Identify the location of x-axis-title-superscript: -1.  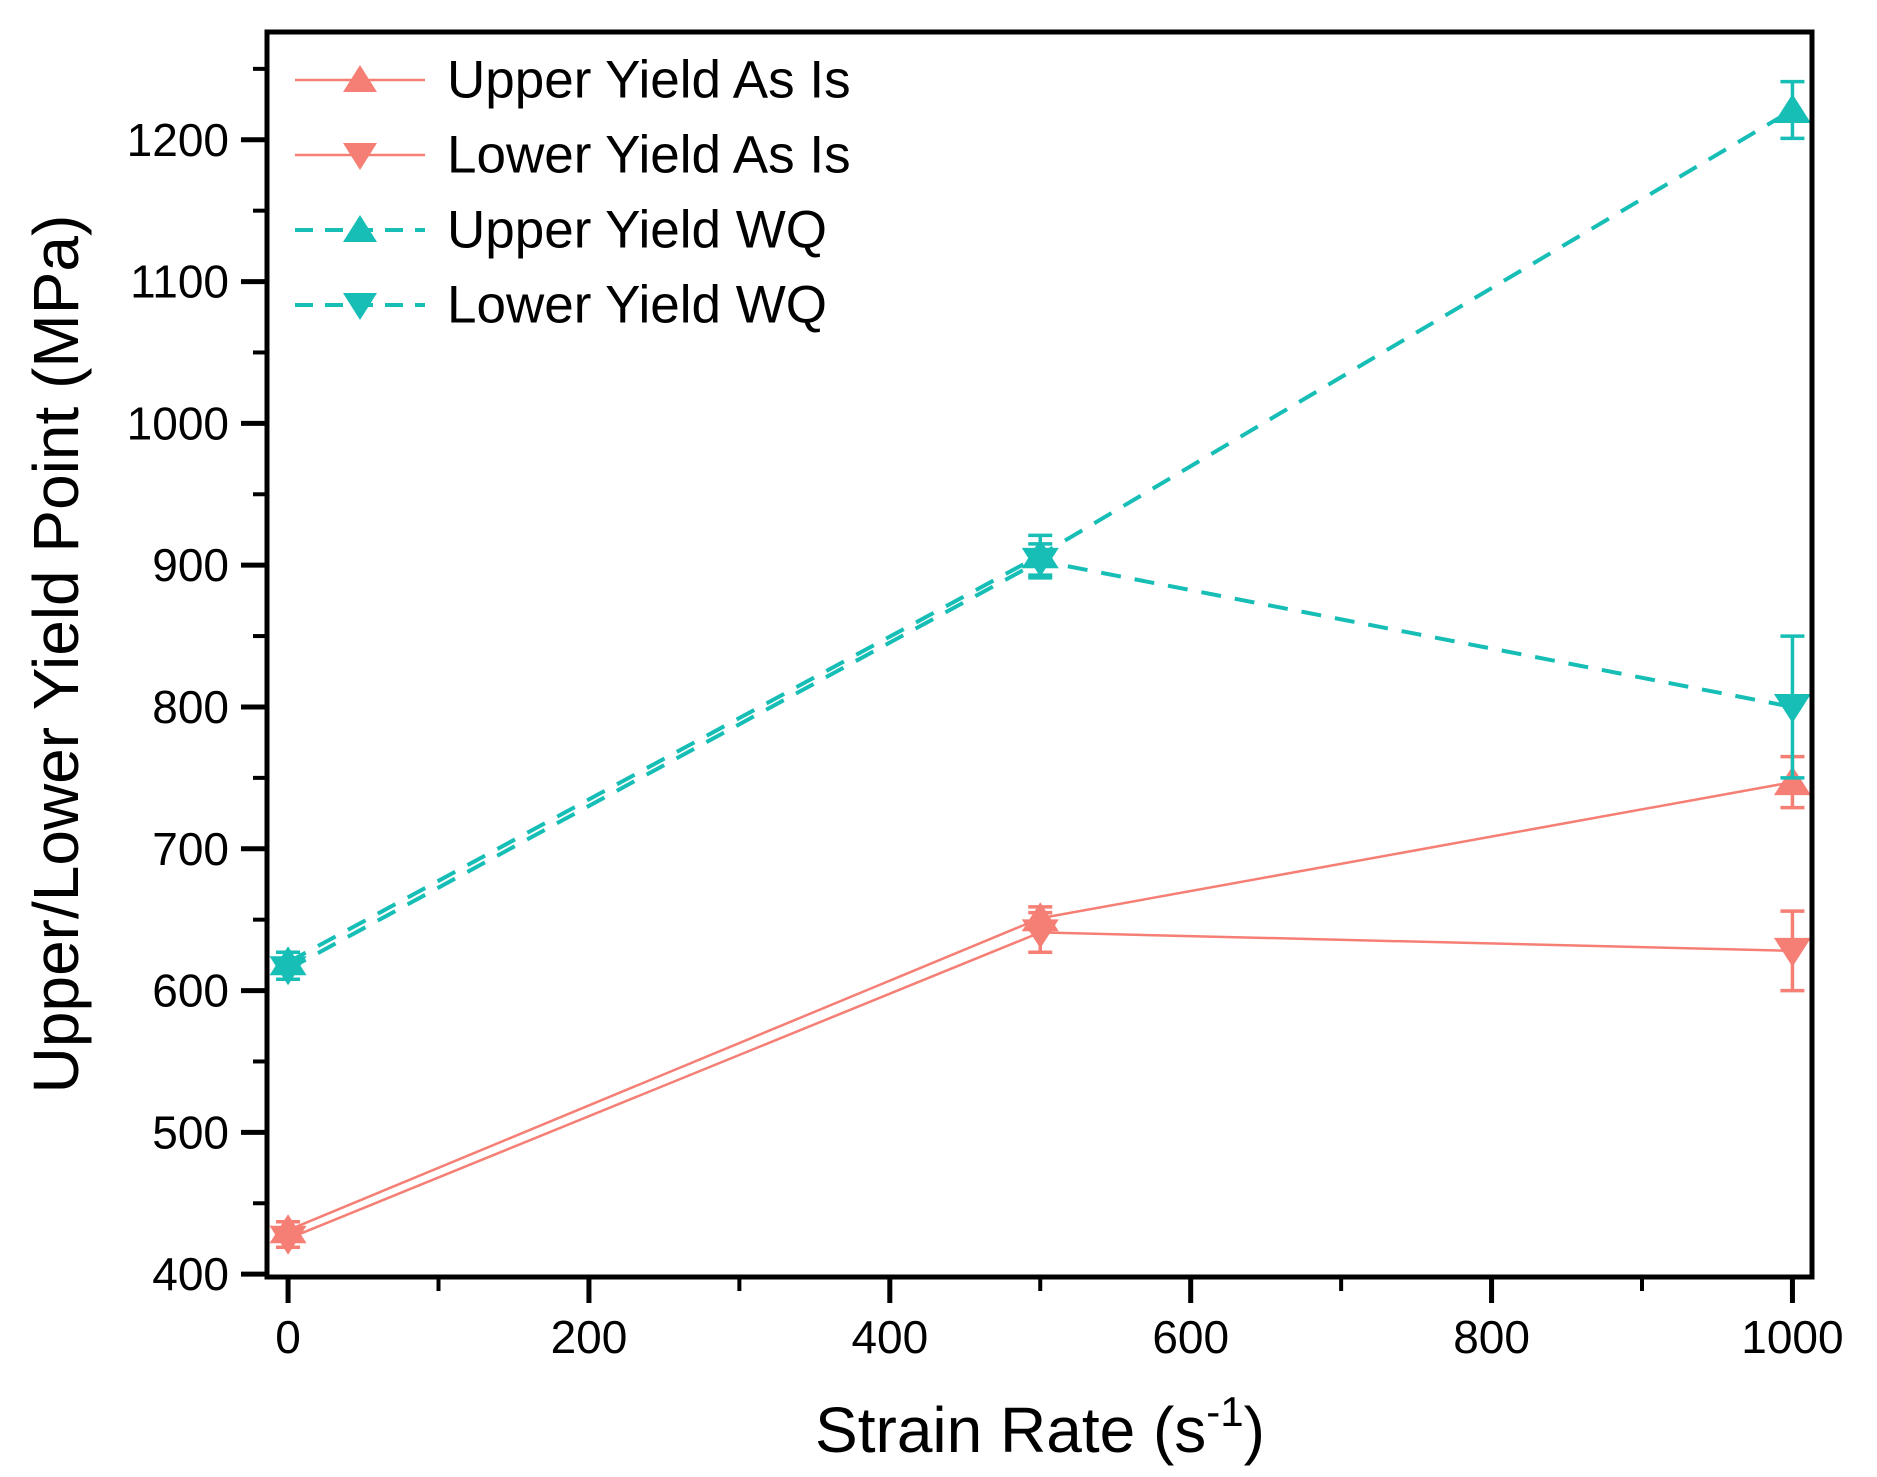
(1224, 1411).